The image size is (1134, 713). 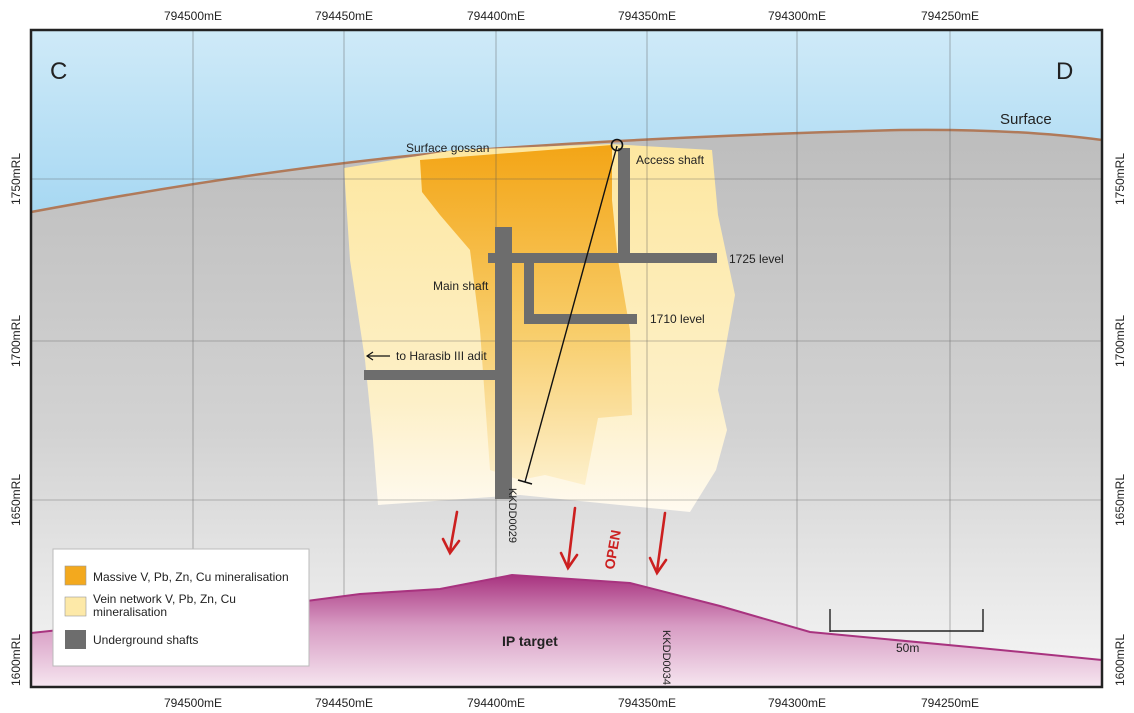 I want to click on corner-label-right: D, so click(x=1064, y=71).